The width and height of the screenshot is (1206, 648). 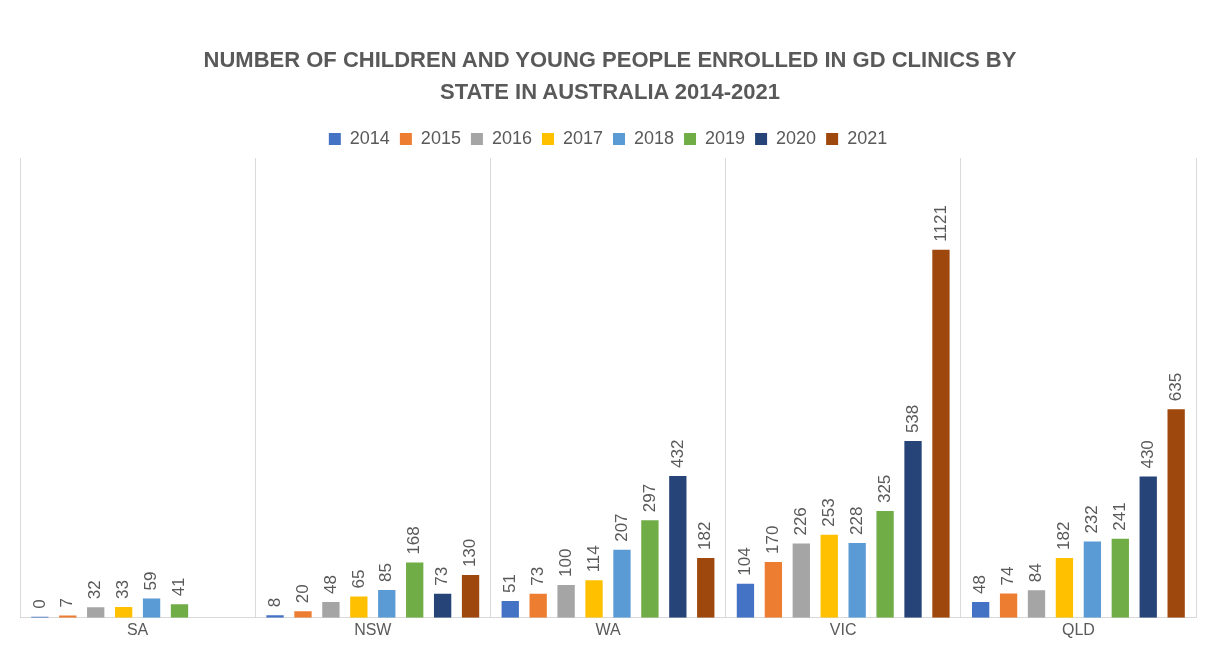 What do you see at coordinates (470, 553) in the screenshot?
I see `data-label: 130` at bounding box center [470, 553].